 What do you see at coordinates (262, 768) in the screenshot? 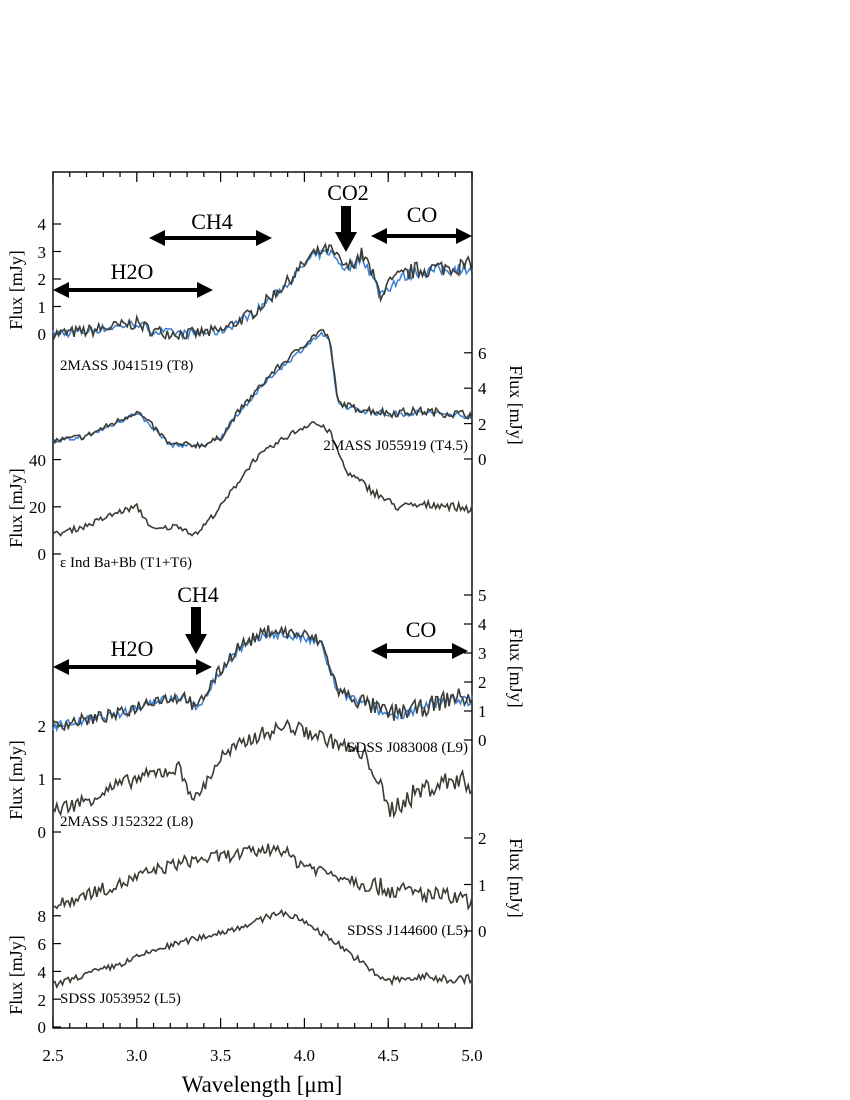
I see `observed-spectrum-line-l8` at bounding box center [262, 768].